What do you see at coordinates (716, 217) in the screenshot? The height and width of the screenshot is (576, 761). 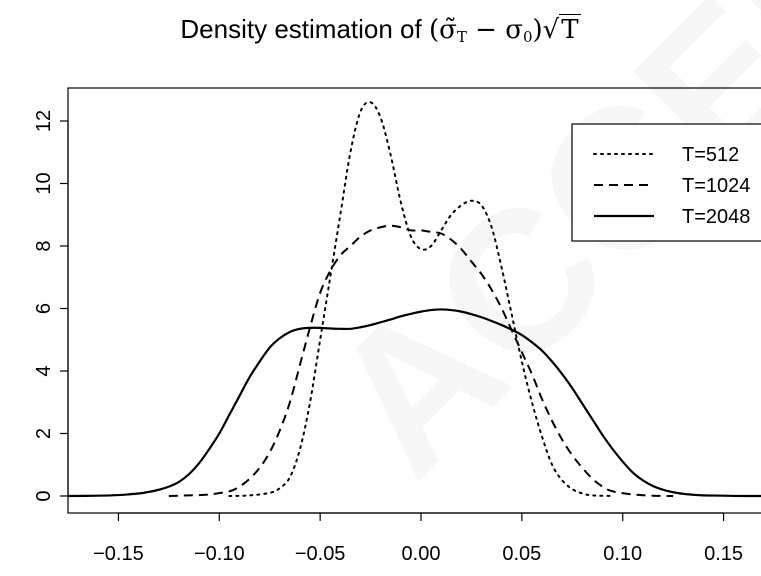 I see `legend-label-t2048: T=2048` at bounding box center [716, 217].